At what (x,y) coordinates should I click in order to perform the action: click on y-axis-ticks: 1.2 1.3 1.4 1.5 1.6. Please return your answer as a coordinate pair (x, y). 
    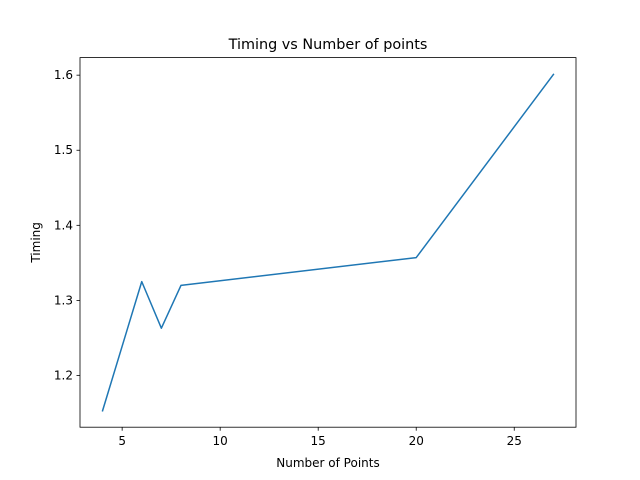
    Looking at the image, I should click on (67, 225).